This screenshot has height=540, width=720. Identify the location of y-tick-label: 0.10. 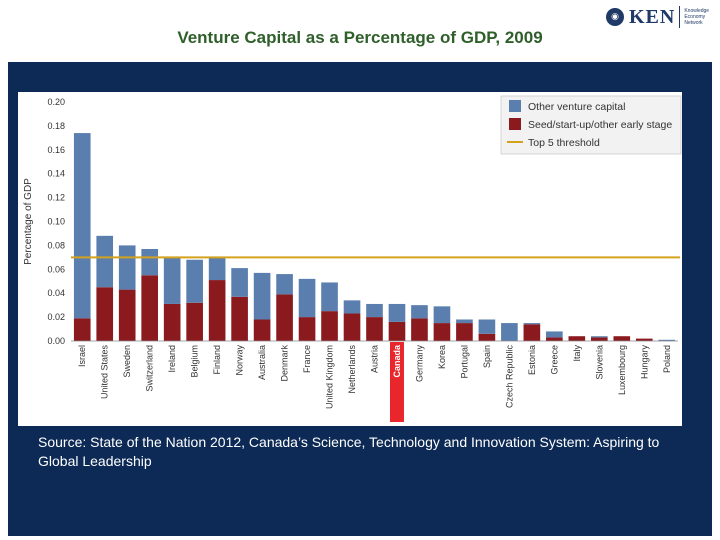
(56, 222).